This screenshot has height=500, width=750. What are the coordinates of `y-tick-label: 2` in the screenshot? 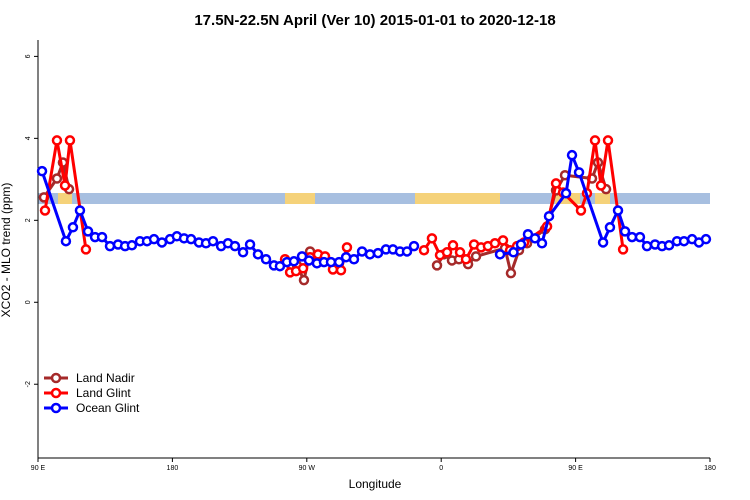 It's located at (28, 220).